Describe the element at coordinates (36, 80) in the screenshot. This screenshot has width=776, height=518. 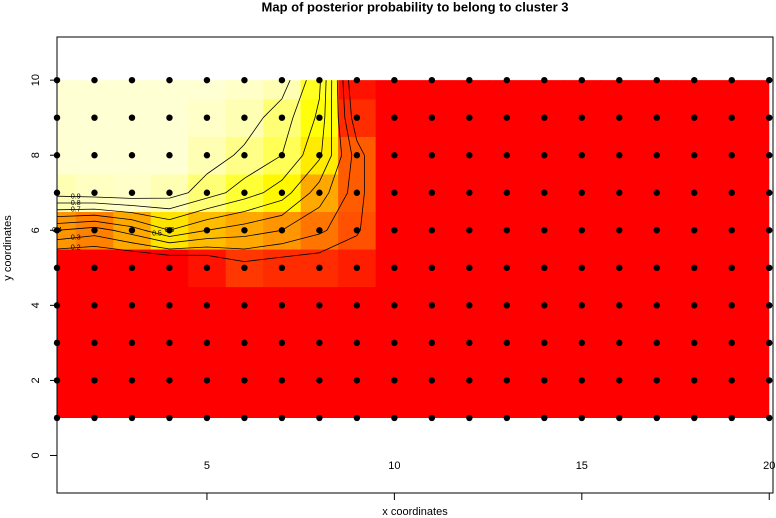
I see `y-tick-label: 10` at that location.